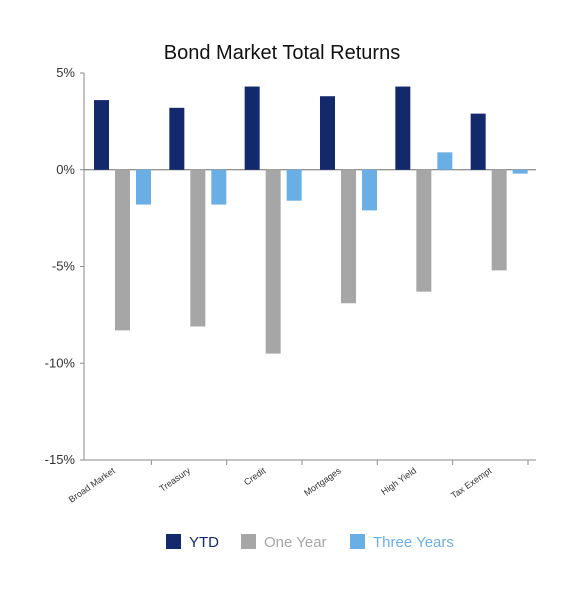 The height and width of the screenshot is (600, 577). Describe the element at coordinates (413, 542) in the screenshot. I see `legend-label: Three Years` at that location.